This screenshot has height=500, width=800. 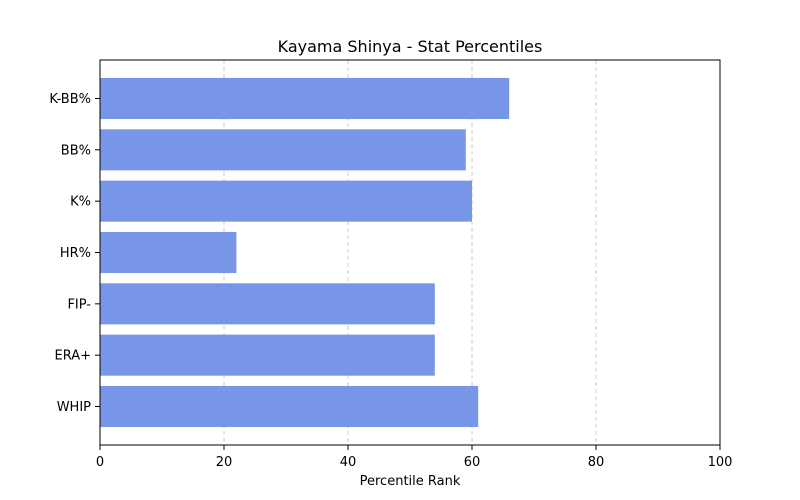 I want to click on y-tick-label-WHIP: WHIP, so click(x=74, y=407).